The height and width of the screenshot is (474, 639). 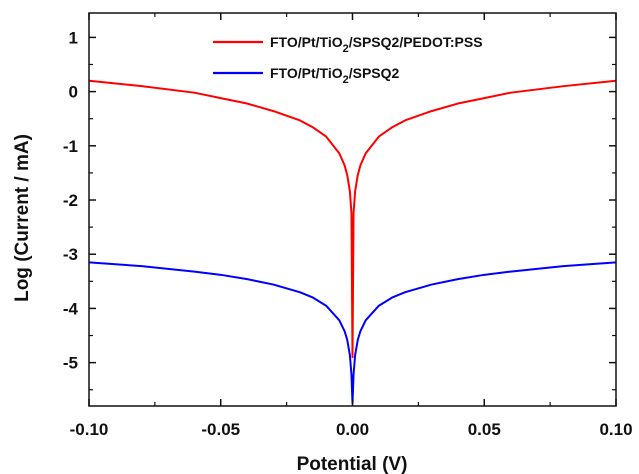 What do you see at coordinates (73, 37) in the screenshot?
I see `y-tick-label: 1` at bounding box center [73, 37].